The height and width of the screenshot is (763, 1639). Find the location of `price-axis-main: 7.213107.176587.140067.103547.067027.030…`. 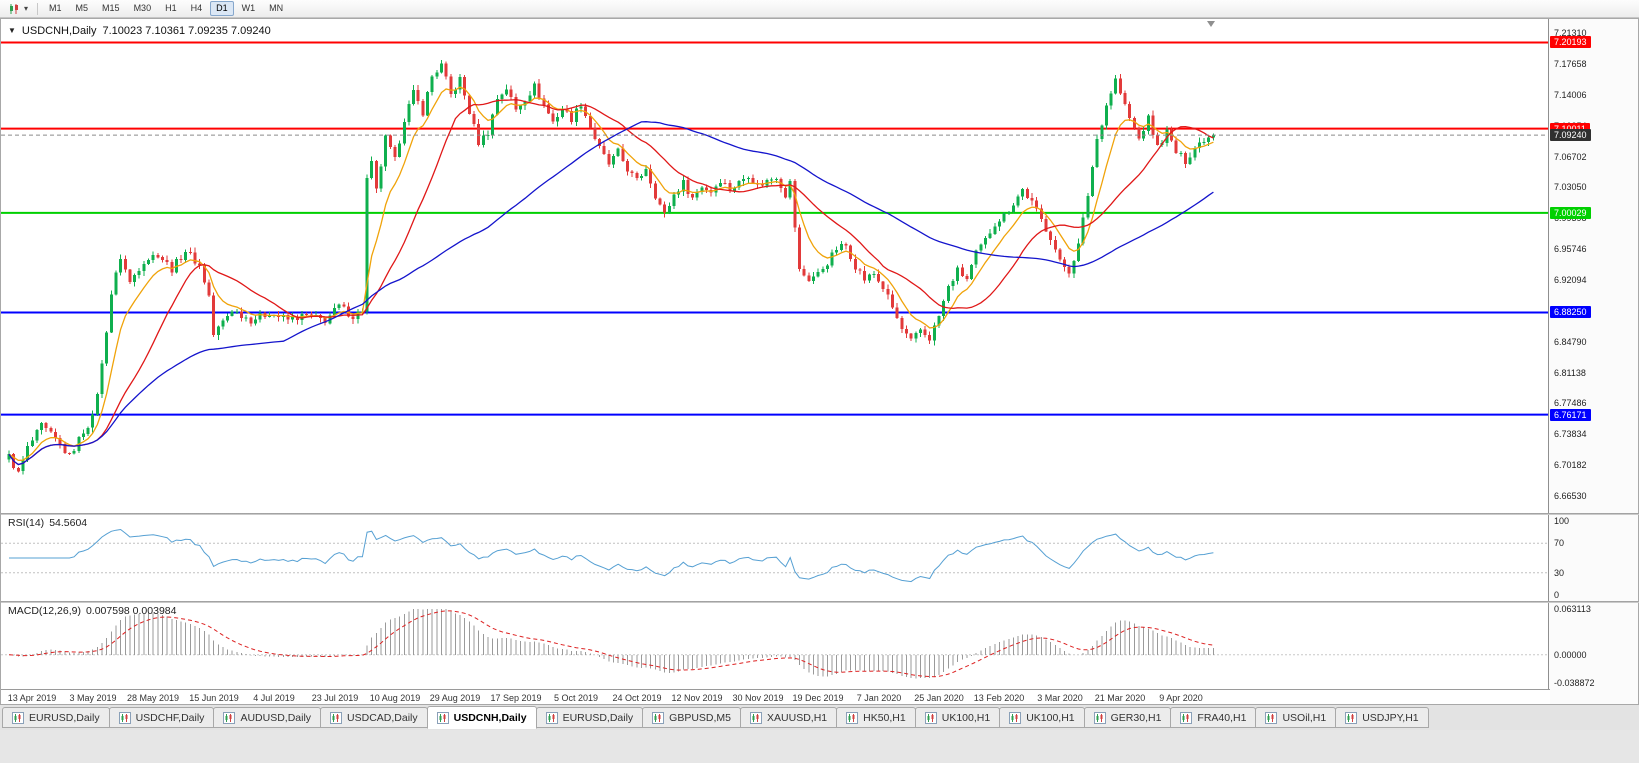

price-axis-main: 7.213107.176587.140067.103547.067027.030… is located at coordinates (1593, 266).